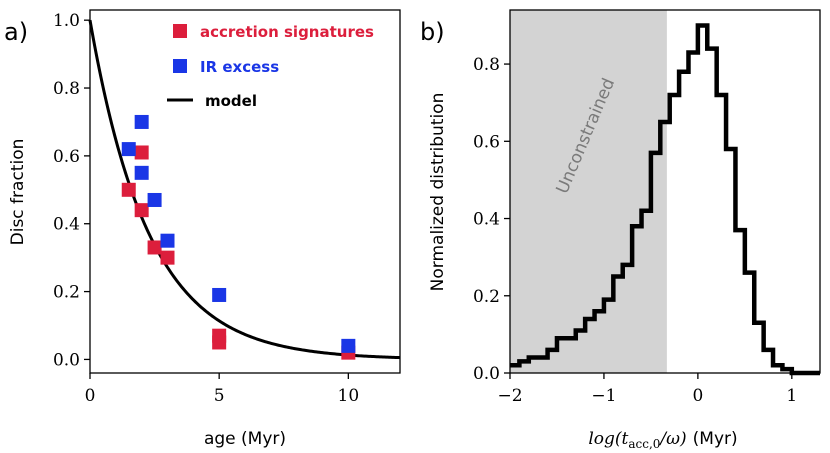 The image size is (830, 453). What do you see at coordinates (231, 101) in the screenshot?
I see `legend-label-model: model` at bounding box center [231, 101].